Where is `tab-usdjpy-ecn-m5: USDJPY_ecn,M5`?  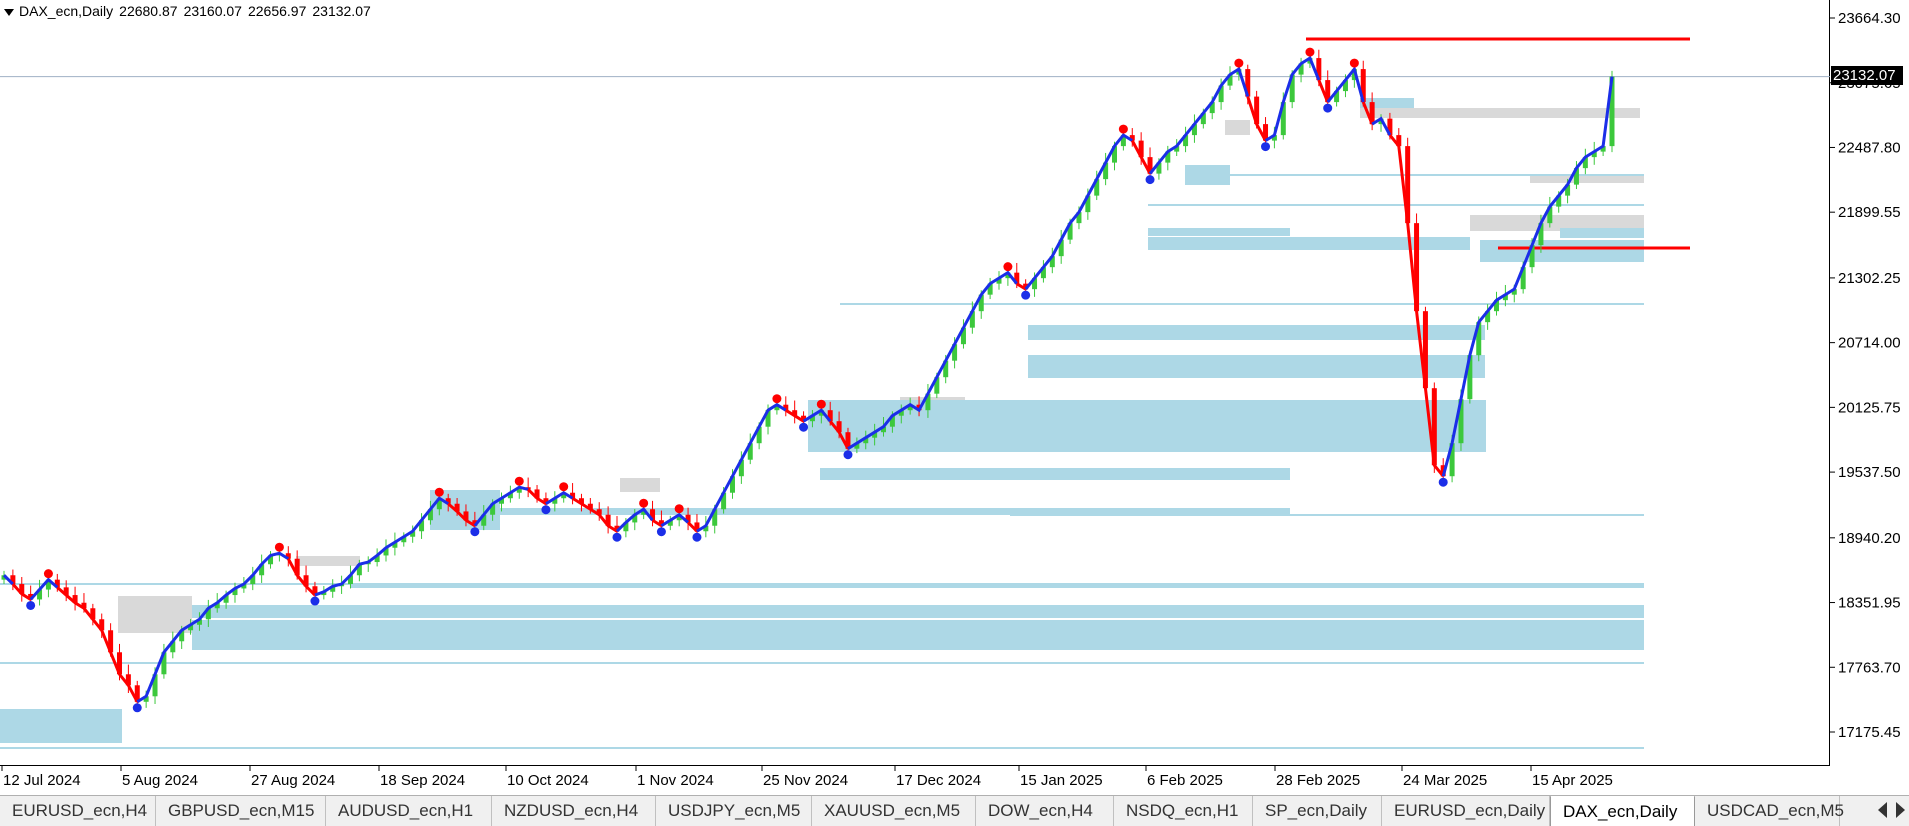 tab-usdjpy-ecn-m5: USDJPY_ecn,M5 is located at coordinates (734, 811).